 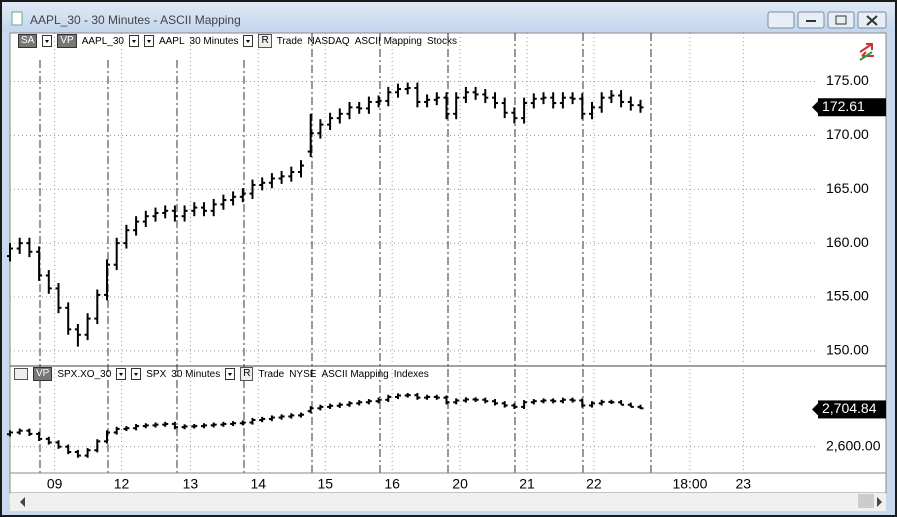 I want to click on scroll-right, so click(x=879, y=502).